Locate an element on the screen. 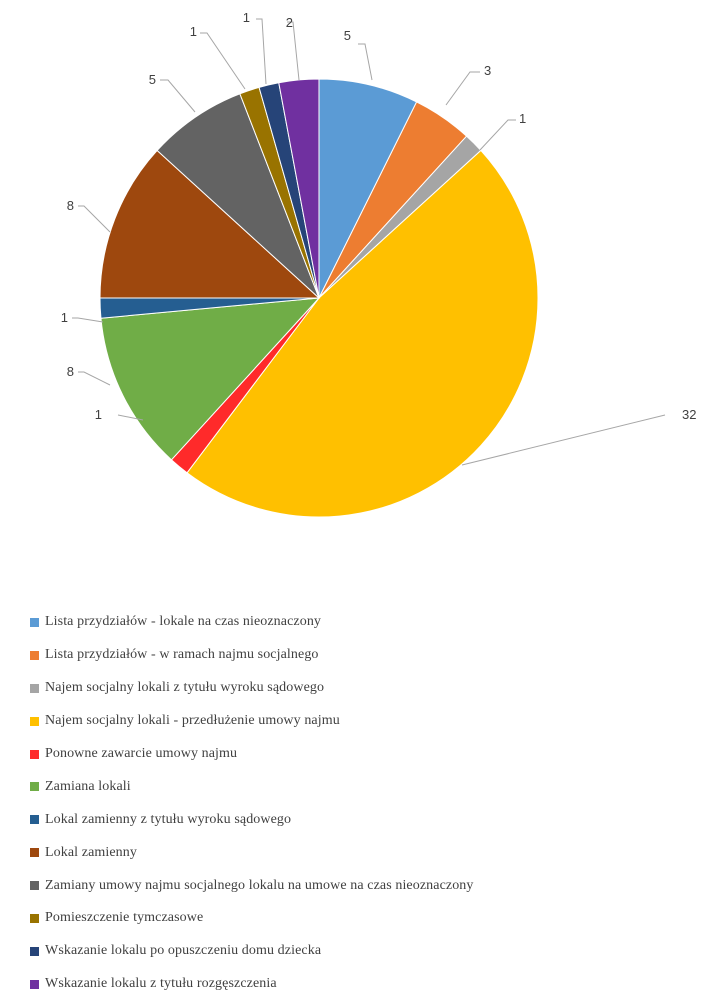 Image resolution: width=712 pixels, height=1004 pixels. legend-label: Zamiana lokali is located at coordinates (88, 786).